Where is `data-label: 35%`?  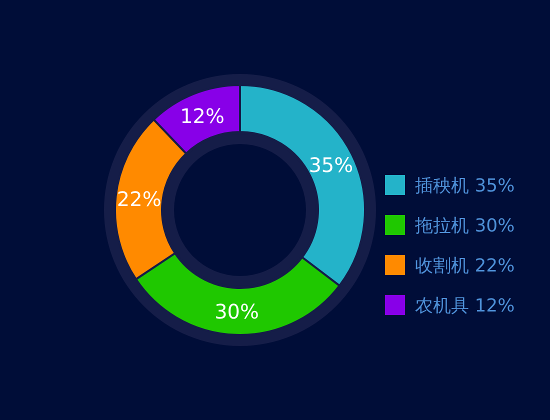 data-label: 35% is located at coordinates (331, 164).